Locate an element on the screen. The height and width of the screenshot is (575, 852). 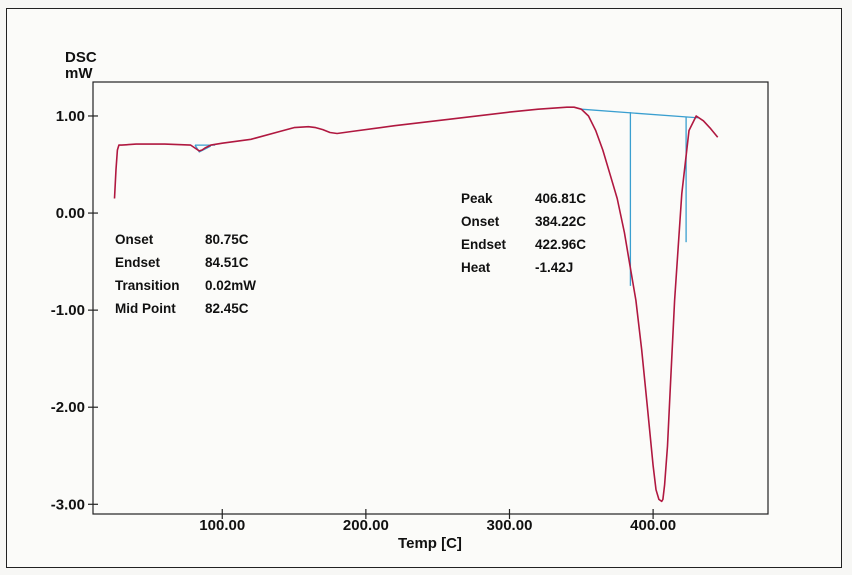
y-tick-label: -2.00 is located at coordinates (68, 407).